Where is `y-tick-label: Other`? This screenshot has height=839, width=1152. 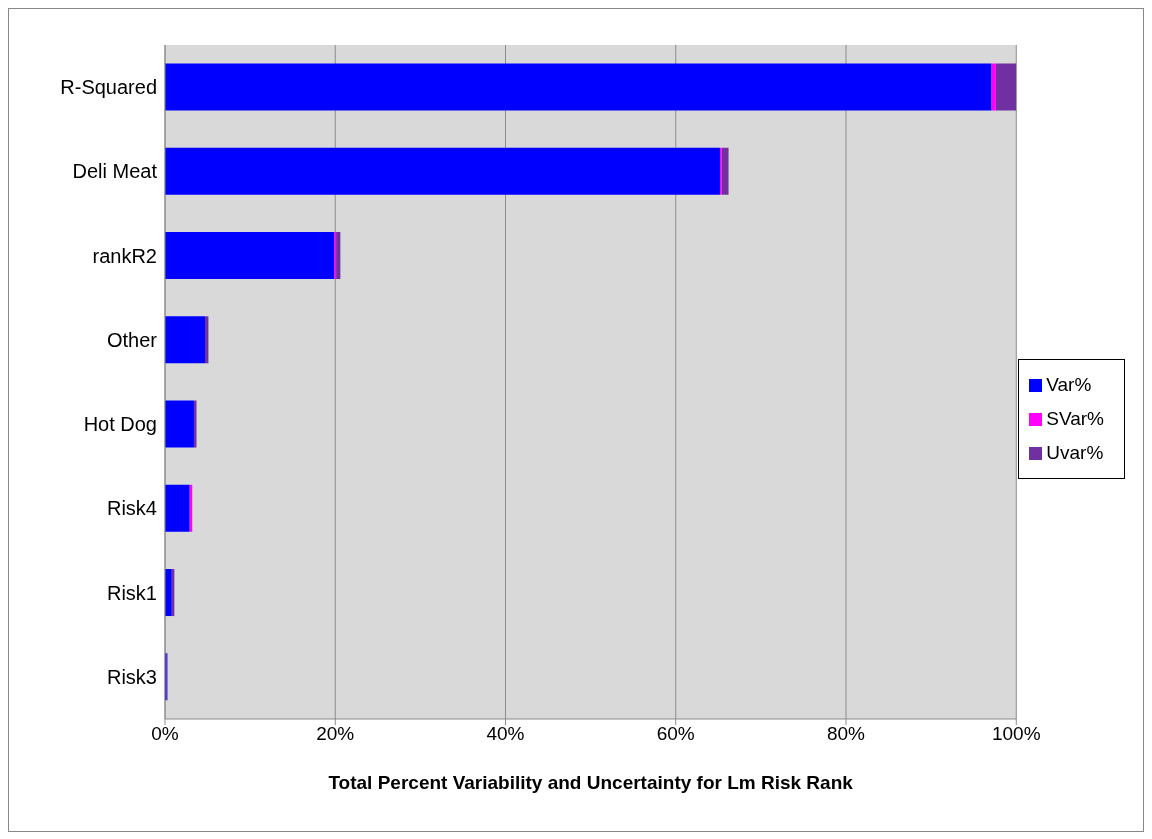
y-tick-label: Other is located at coordinates (132, 339).